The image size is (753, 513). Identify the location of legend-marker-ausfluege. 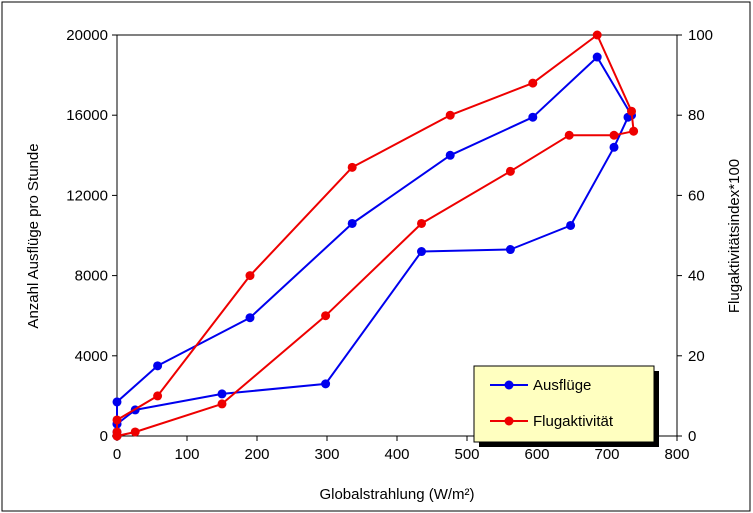
(509, 385).